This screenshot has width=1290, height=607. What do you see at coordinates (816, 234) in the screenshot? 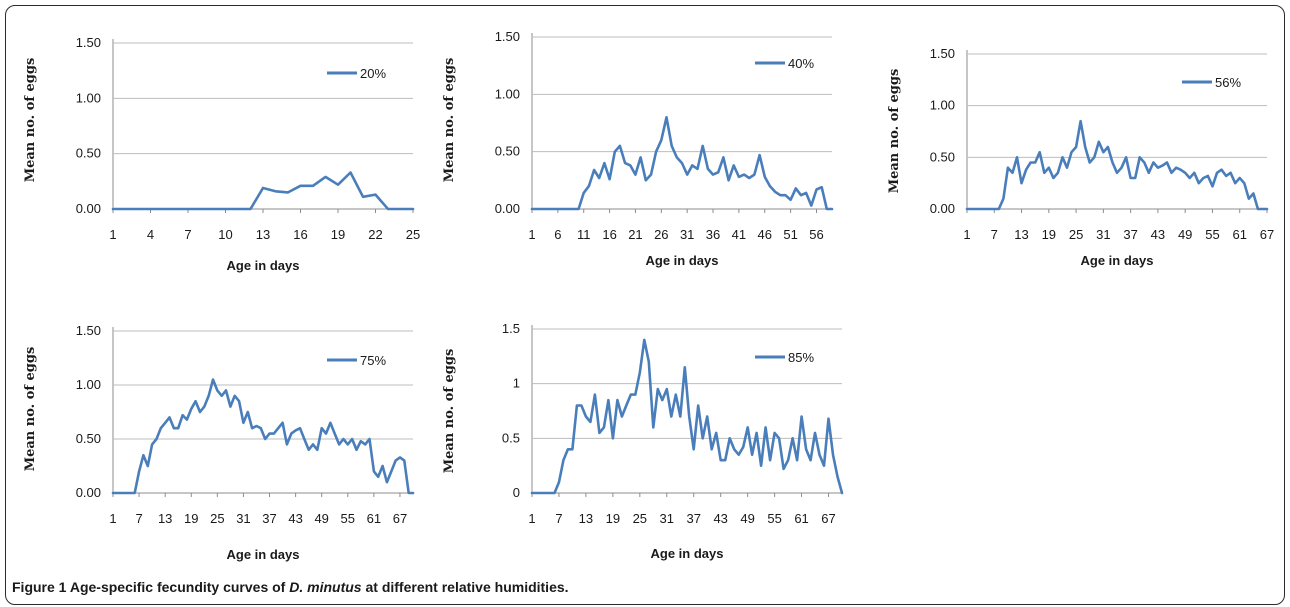
I see `x-tick-label: 56` at bounding box center [816, 234].